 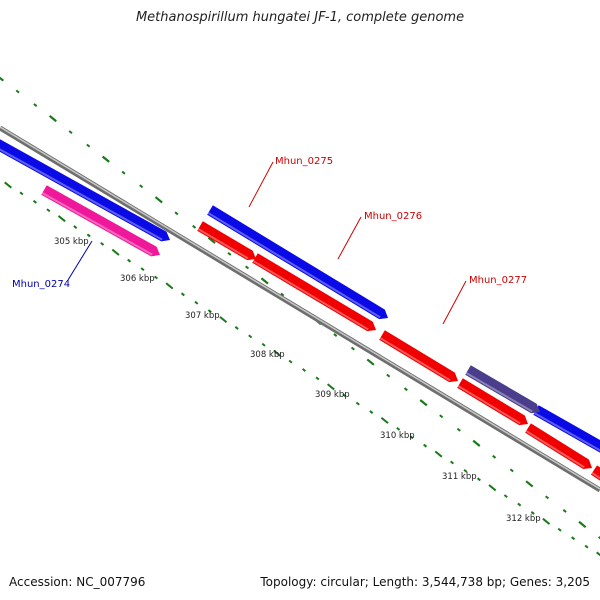 What do you see at coordinates (498, 280) in the screenshot?
I see `gene-label: Mhun_0277` at bounding box center [498, 280].